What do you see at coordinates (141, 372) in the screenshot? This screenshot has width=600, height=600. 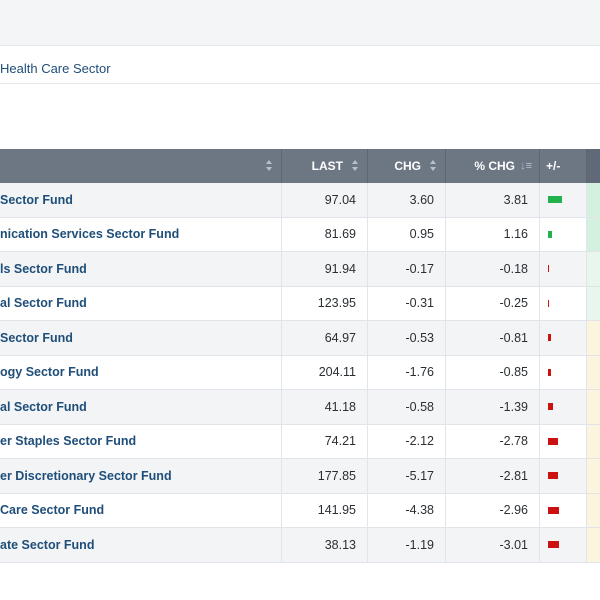 I see `fund-name-cell: ogy Sector Fund` at bounding box center [141, 372].